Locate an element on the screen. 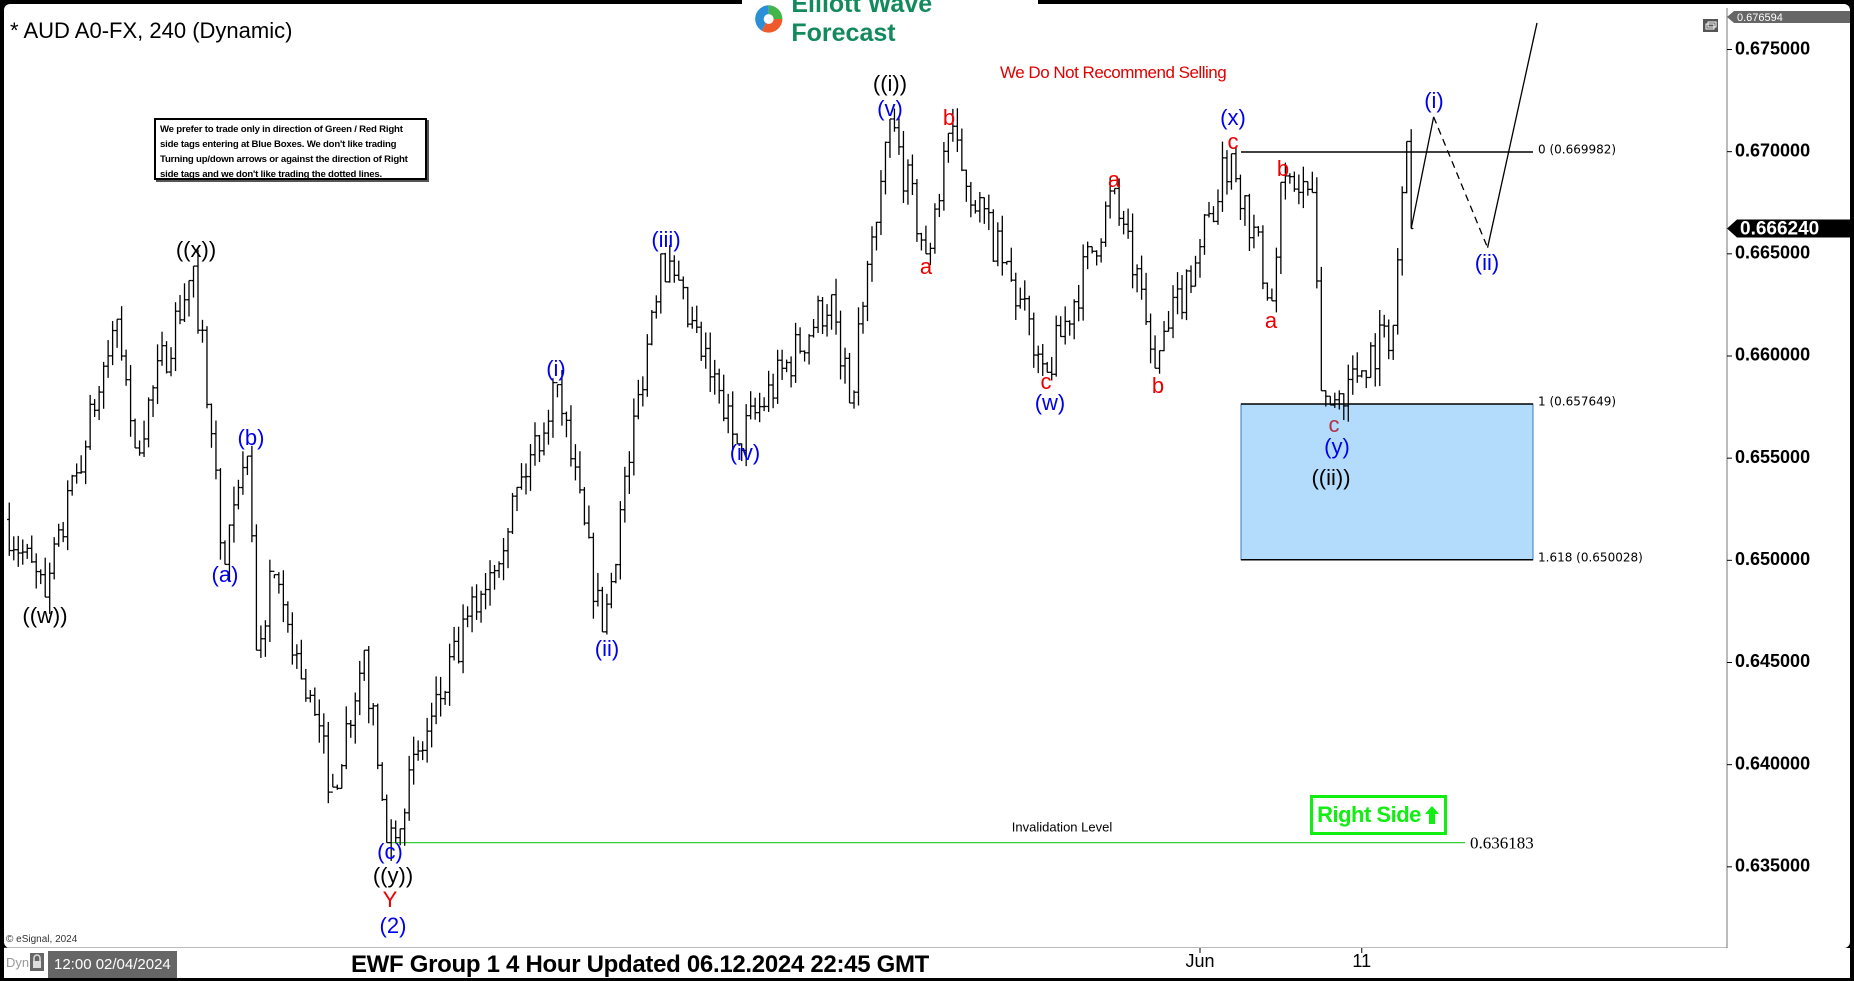 This screenshot has width=1854, height=981. dynamic-indicator: Dyn is located at coordinates (18, 962).